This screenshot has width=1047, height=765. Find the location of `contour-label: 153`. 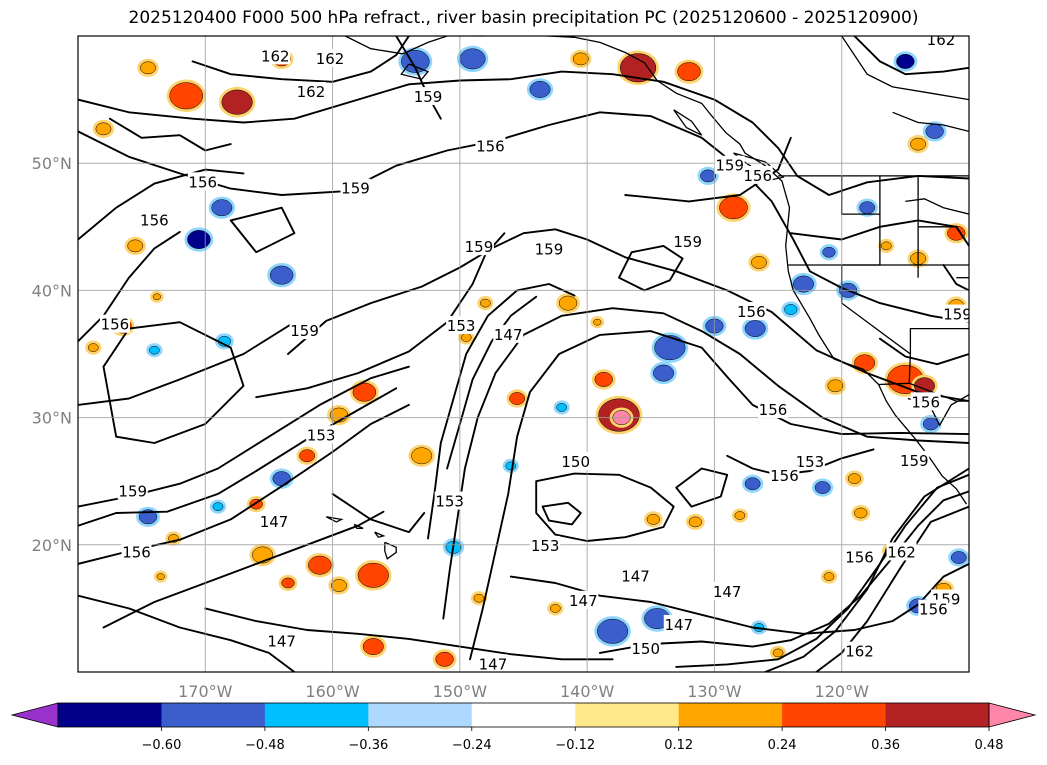

contour-label: 153 is located at coordinates (321, 435).